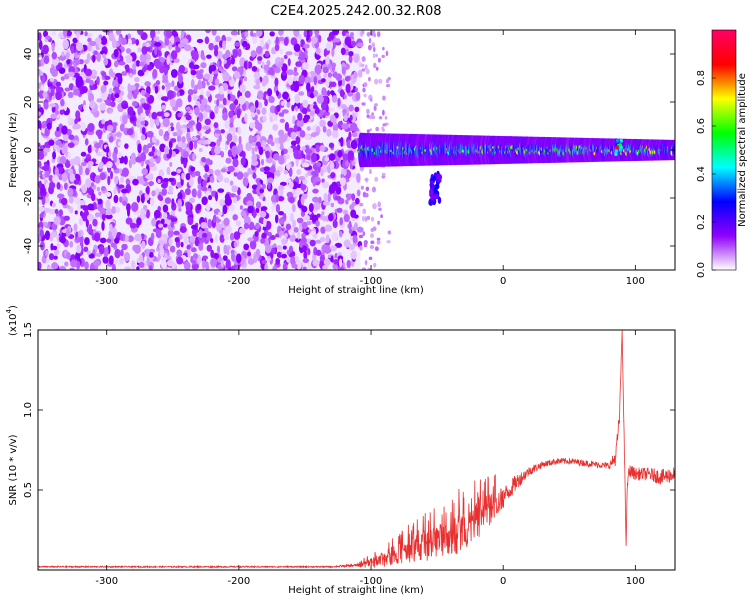 Image resolution: width=750 pixels, height=604 pixels. I want to click on y-tick-label: 40, so click(28, 54).